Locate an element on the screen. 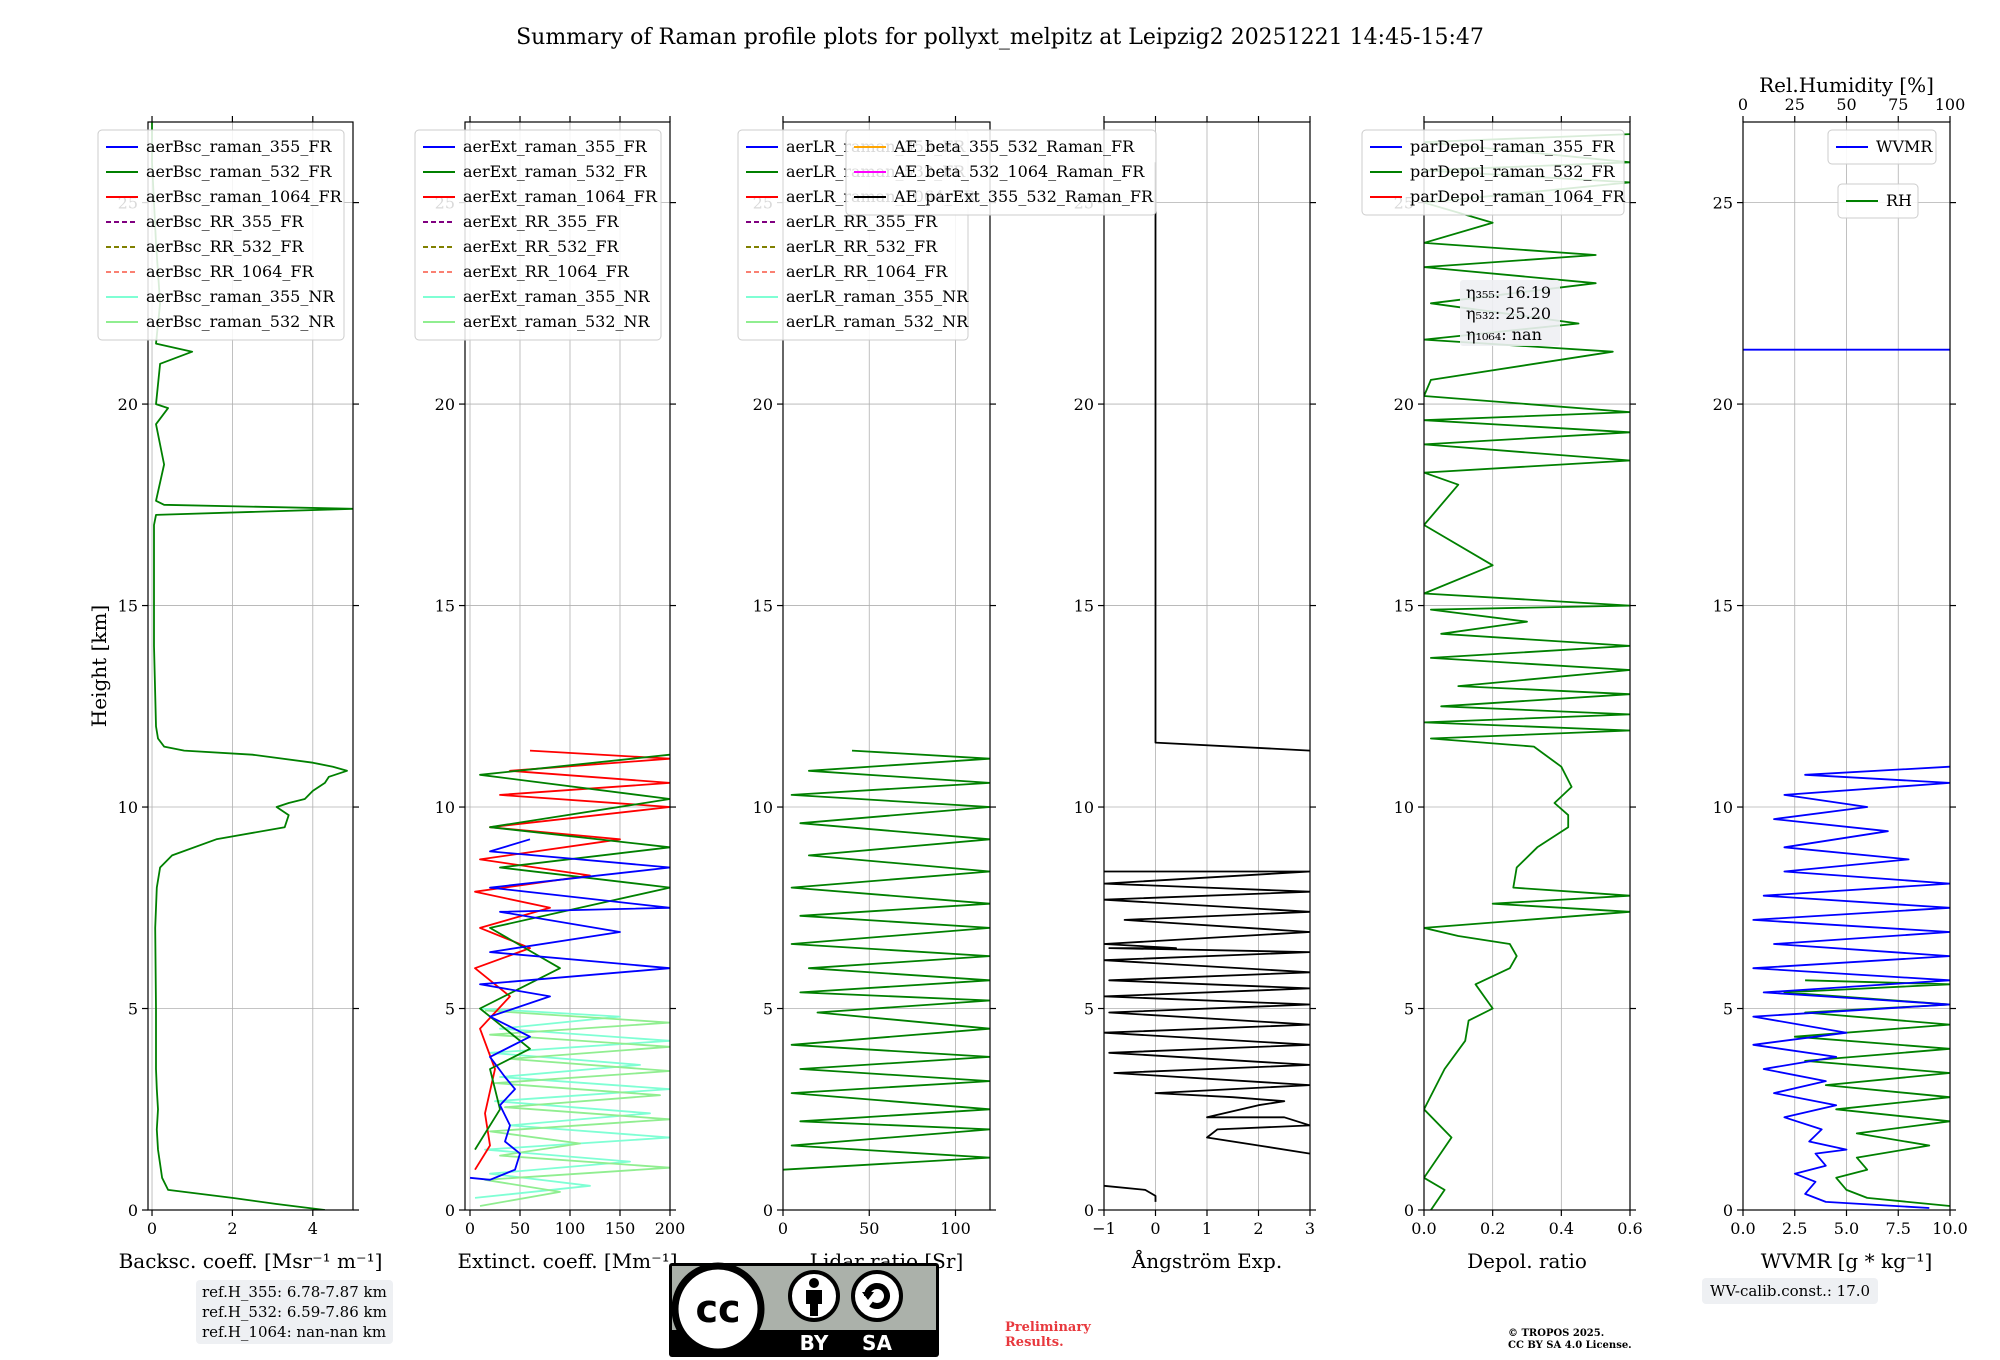 Image resolution: width=2000 pixels, height=1360 pixels. x-tick-label: 0 is located at coordinates (152, 1228).